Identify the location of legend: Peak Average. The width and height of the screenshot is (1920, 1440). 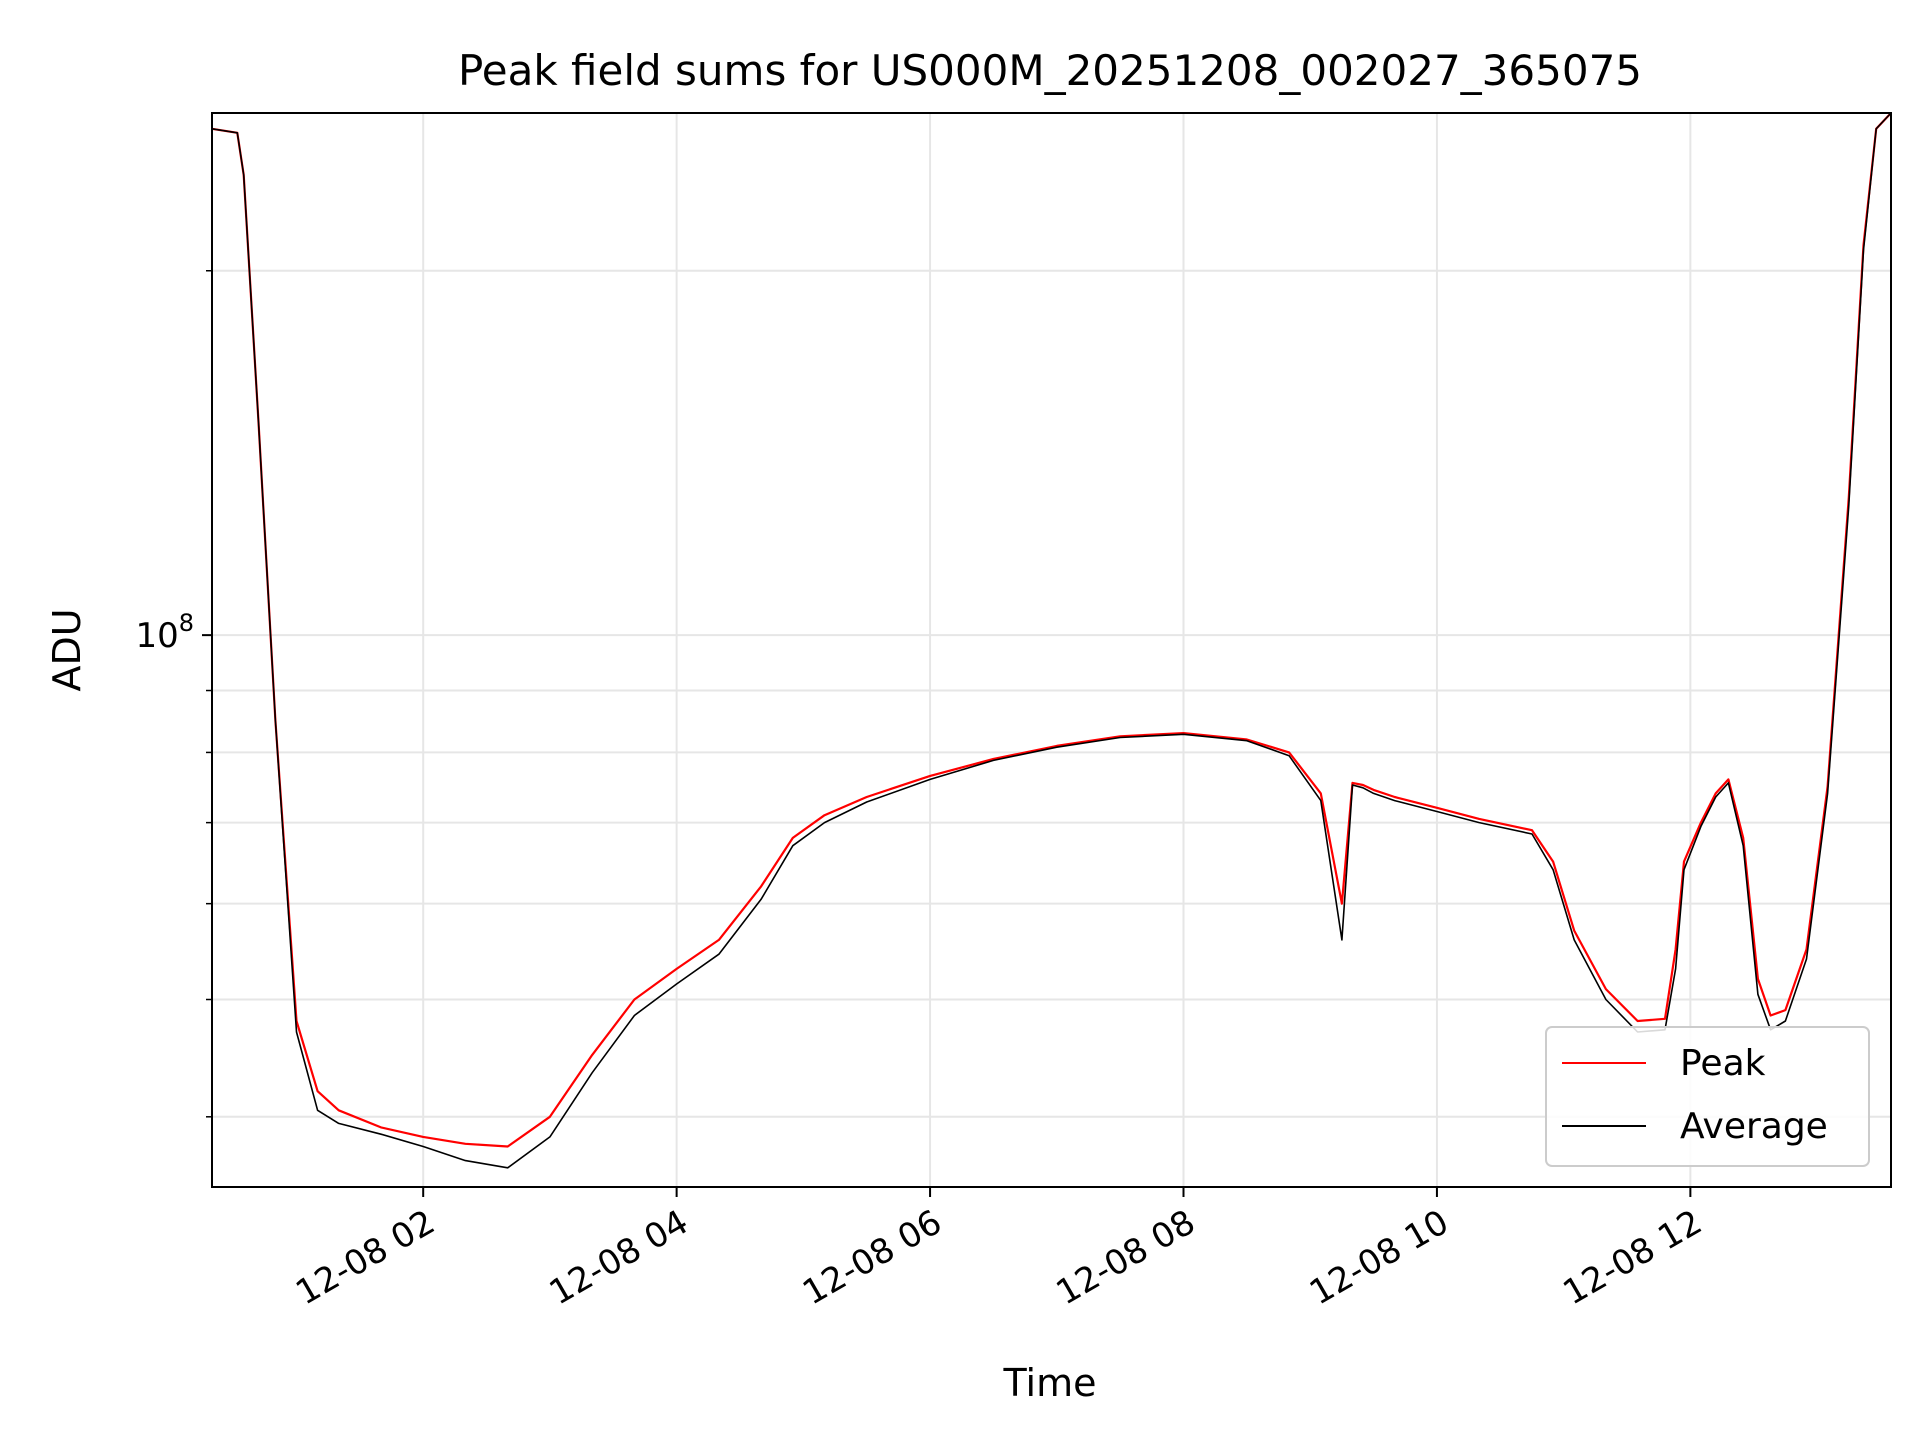
(1707, 1096).